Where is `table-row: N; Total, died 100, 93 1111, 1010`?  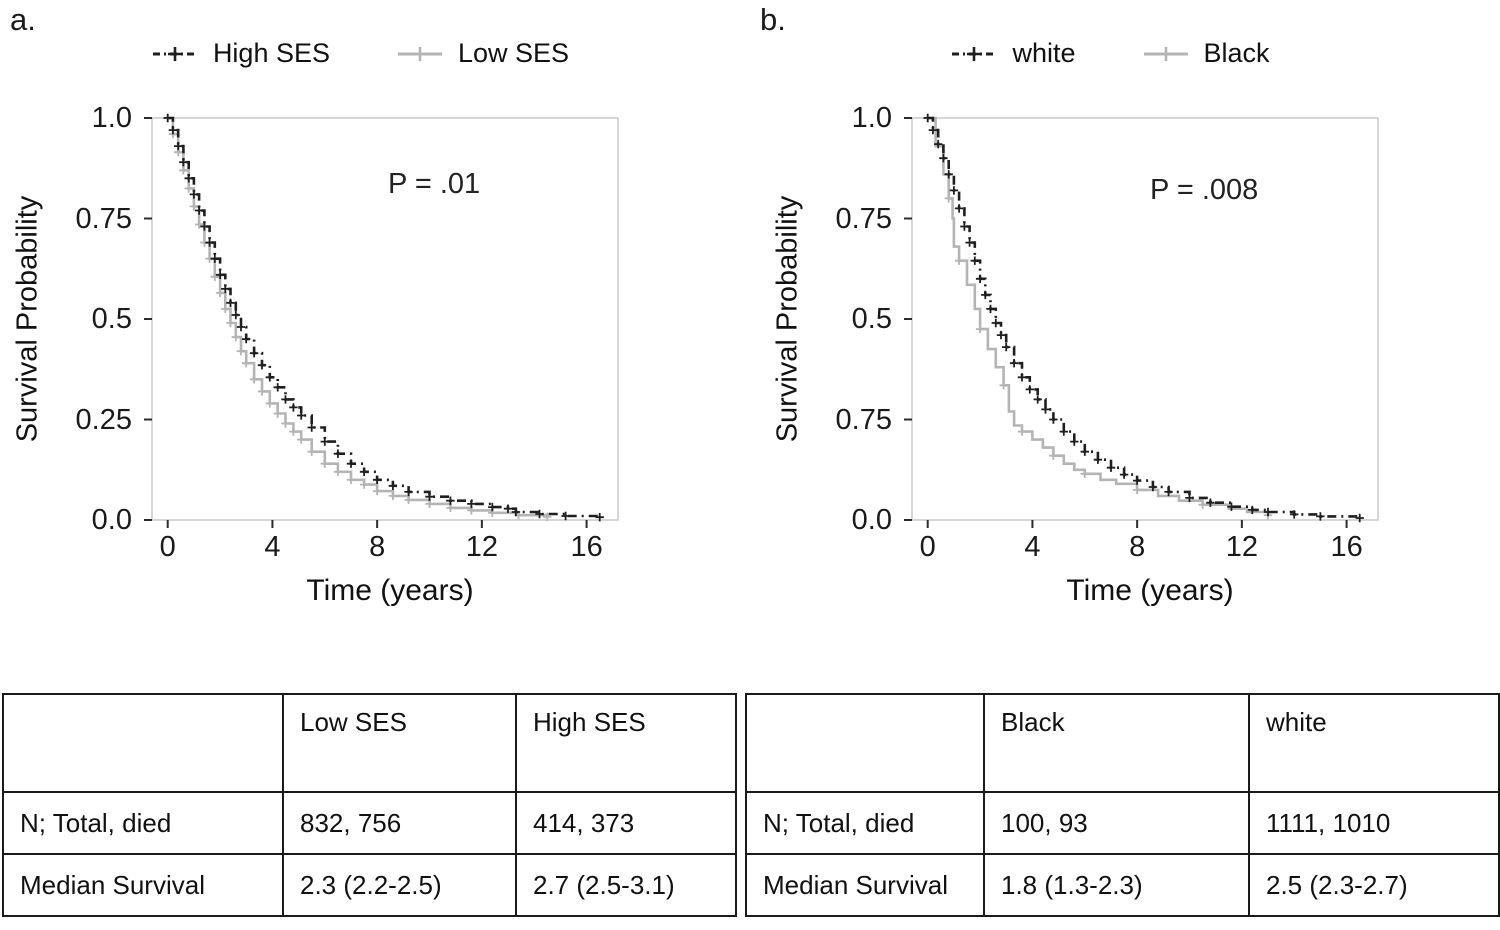 table-row: N; Total, died 100, 93 1111, 1010 is located at coordinates (1122, 823).